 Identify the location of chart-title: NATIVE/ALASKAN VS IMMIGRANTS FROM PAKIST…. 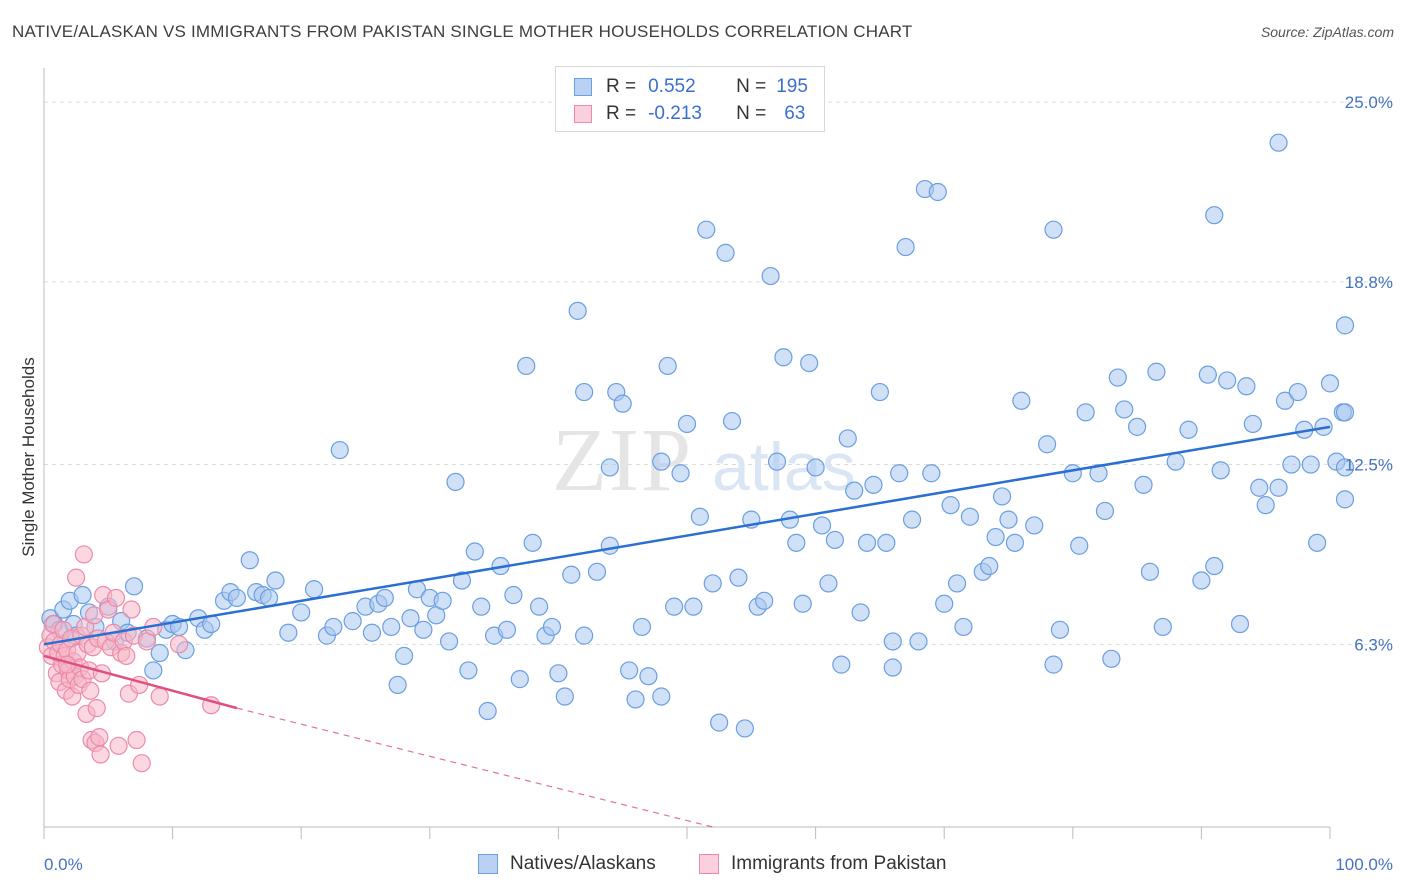
(462, 31).